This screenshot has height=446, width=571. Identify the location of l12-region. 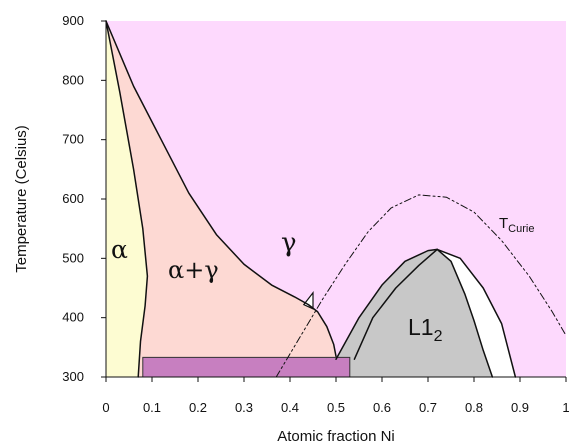
(414, 313).